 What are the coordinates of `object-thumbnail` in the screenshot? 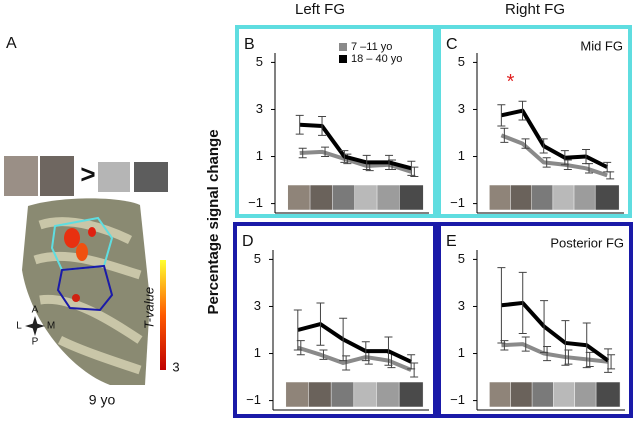 It's located at (114, 177).